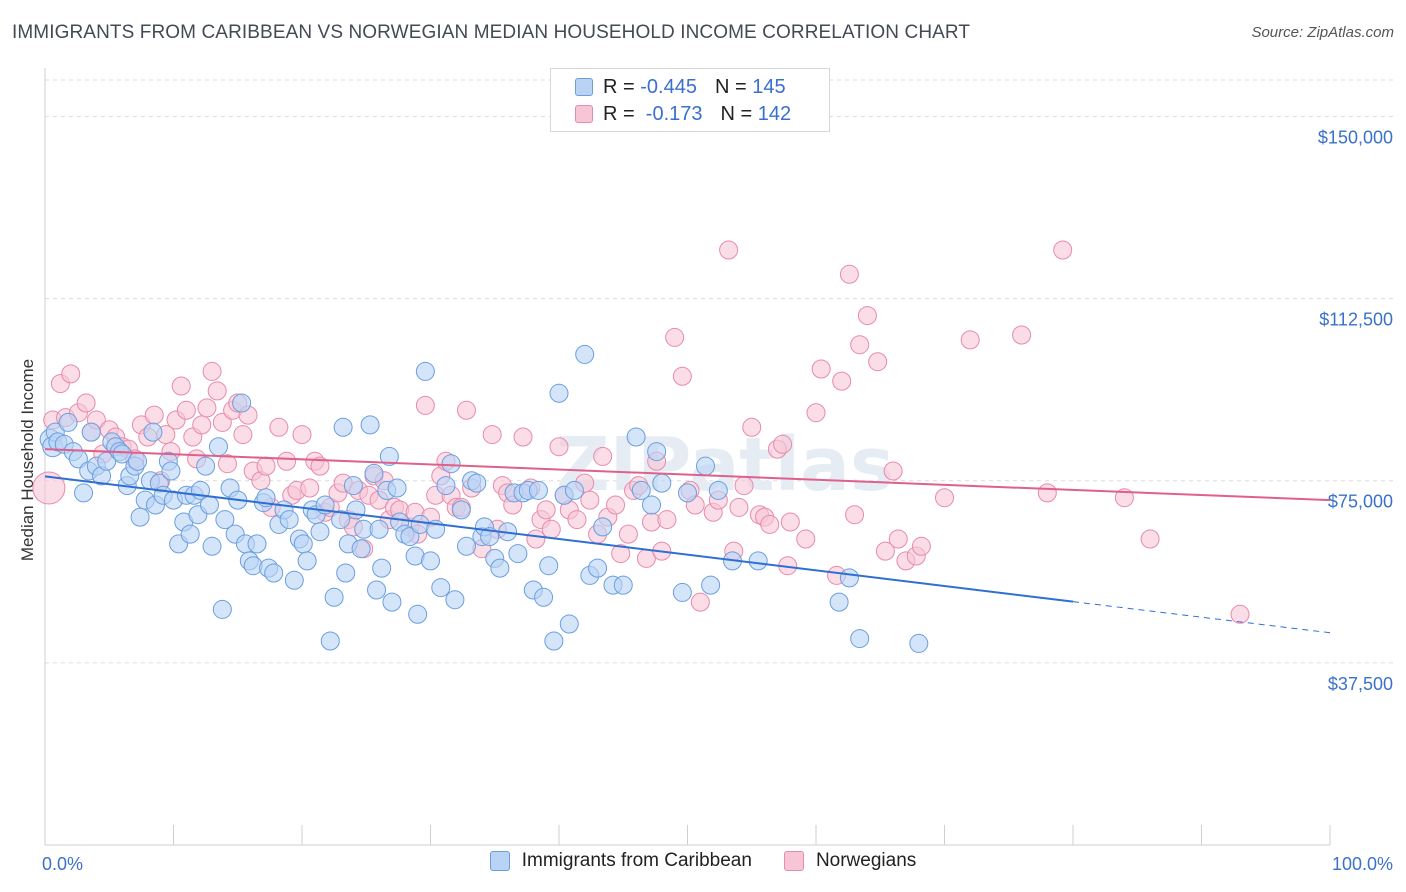  Describe the element at coordinates (668, 86) in the screenshot. I see `r-value: -0.445` at that location.